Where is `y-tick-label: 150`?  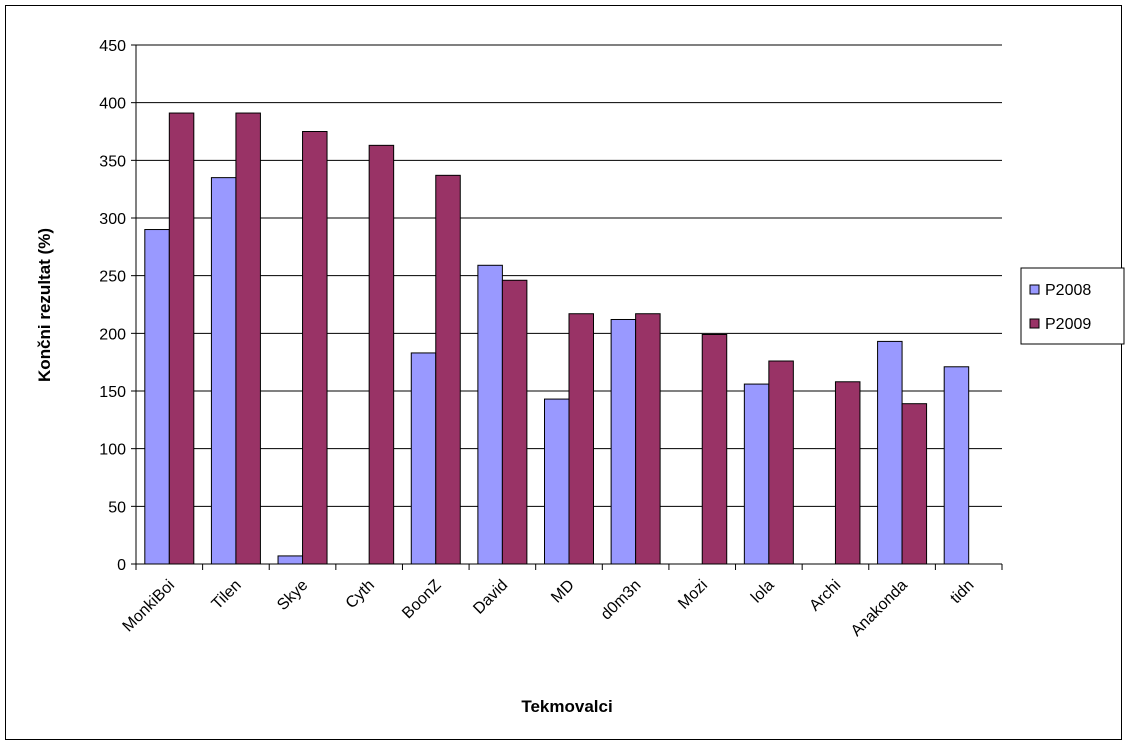
y-tick-label: 150 is located at coordinates (112, 392).